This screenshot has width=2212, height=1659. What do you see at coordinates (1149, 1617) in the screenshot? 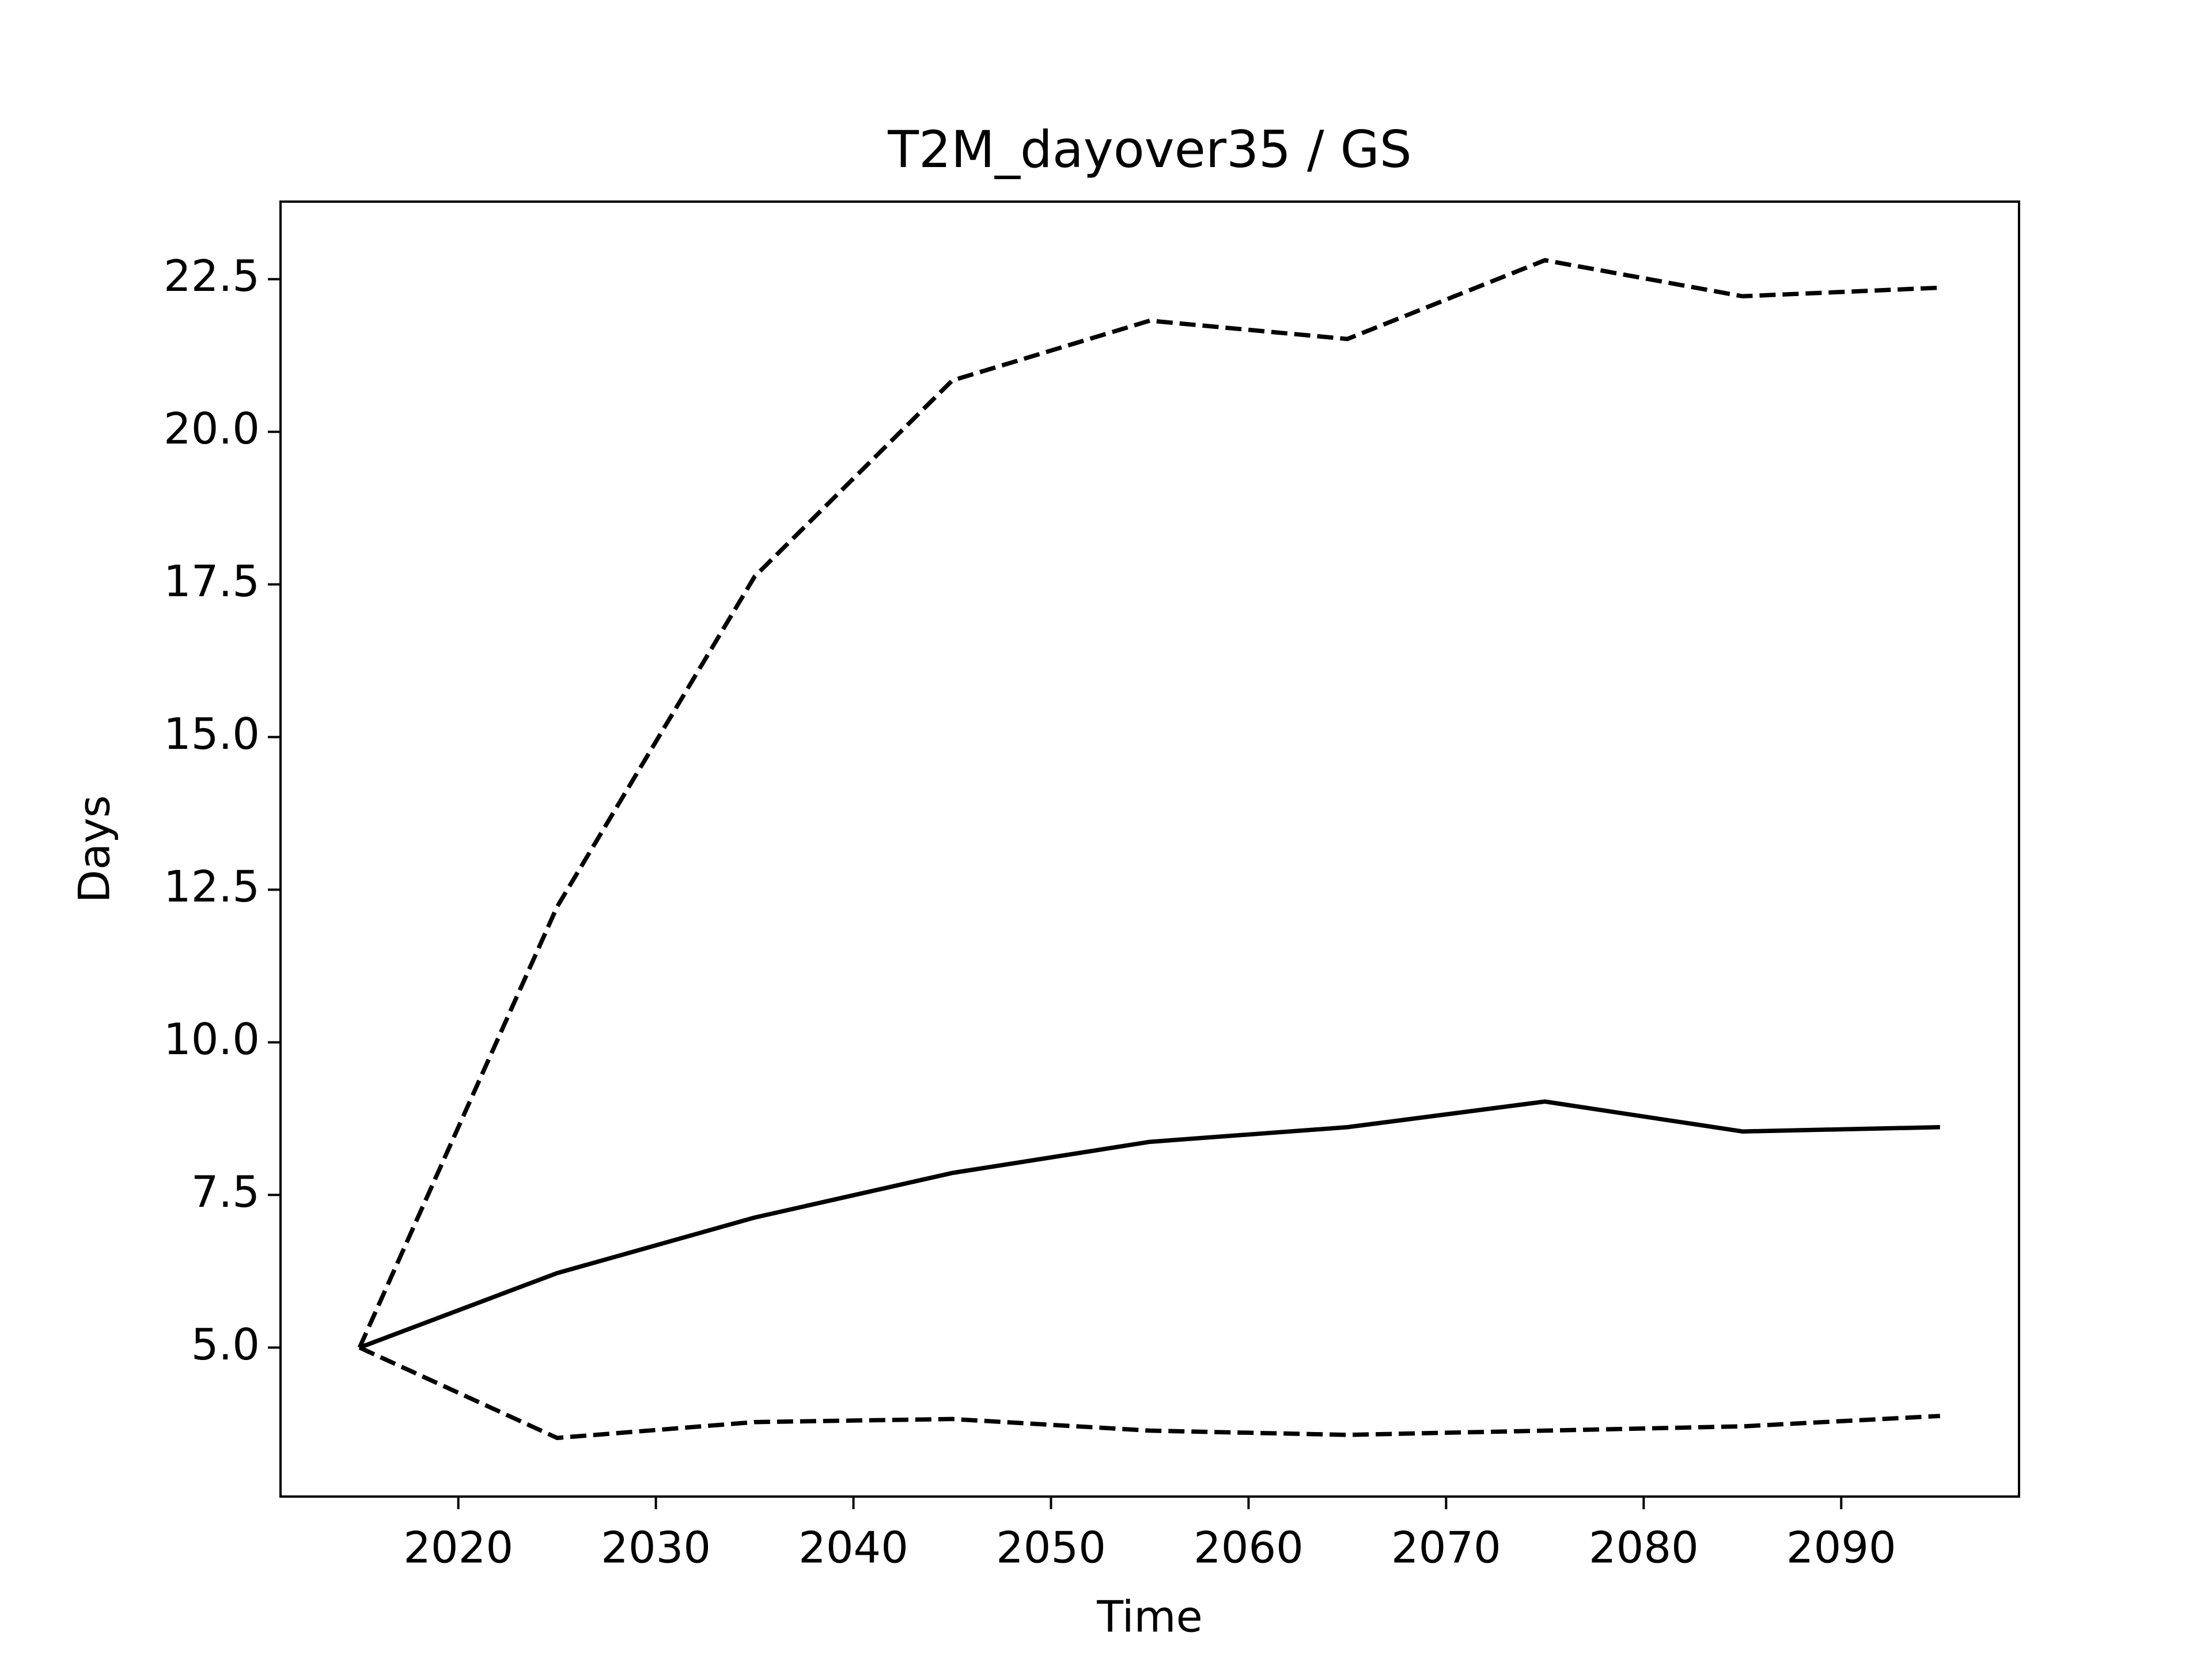
I see `x-axis-label: Time` at bounding box center [1149, 1617].